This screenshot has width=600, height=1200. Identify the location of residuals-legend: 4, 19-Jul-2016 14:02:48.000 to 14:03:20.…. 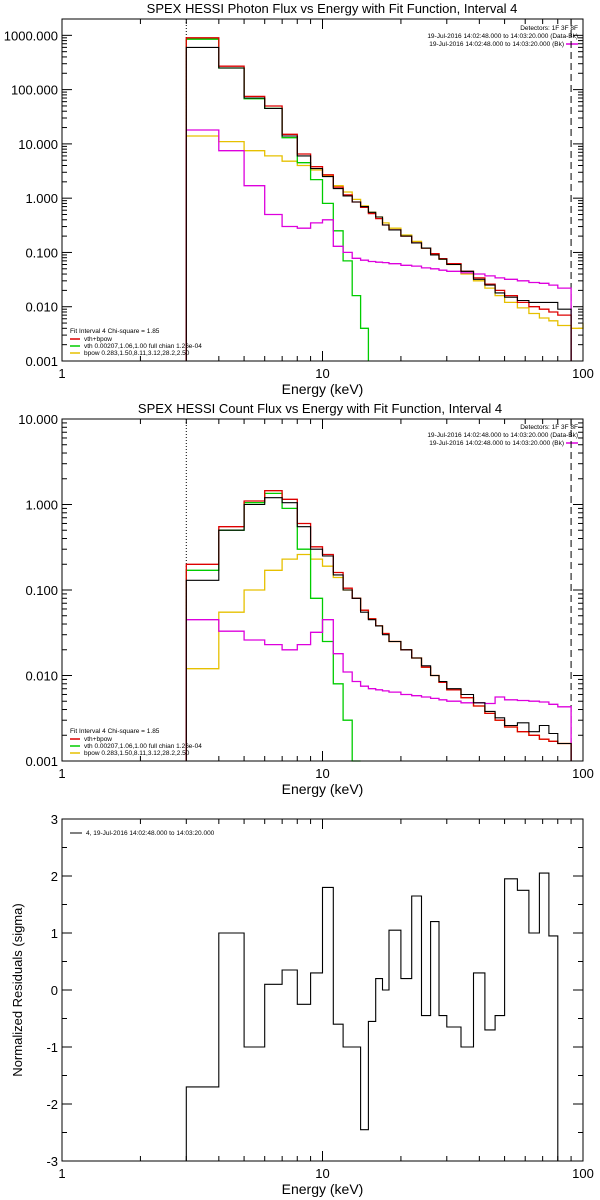
(142, 833).